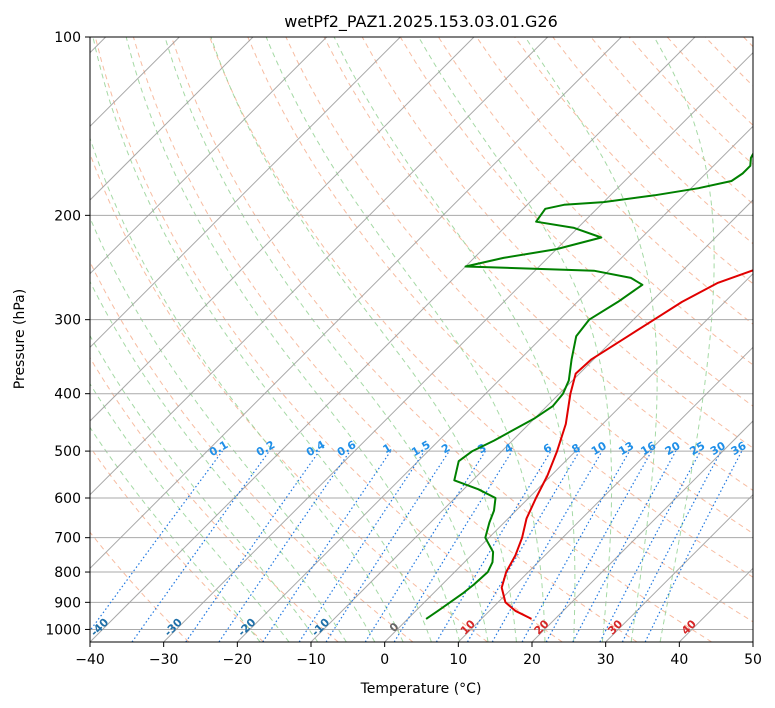 The image size is (775, 708). Describe the element at coordinates (67, 452) in the screenshot. I see `y-tick-label: 500` at that location.